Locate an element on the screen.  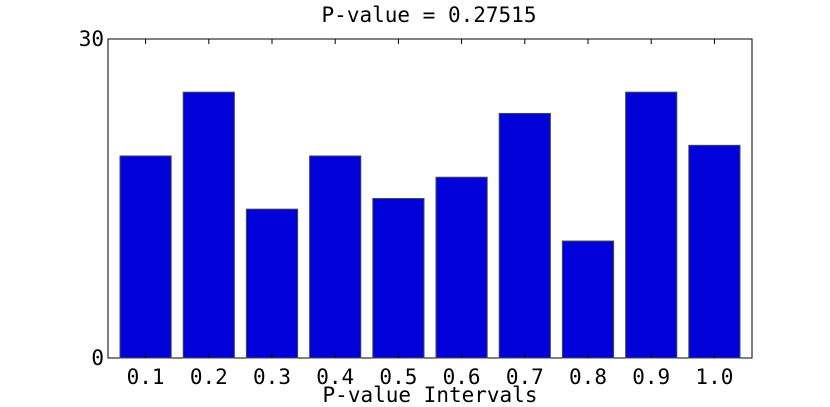
x-tick-label: 0.5 is located at coordinates (398, 377).